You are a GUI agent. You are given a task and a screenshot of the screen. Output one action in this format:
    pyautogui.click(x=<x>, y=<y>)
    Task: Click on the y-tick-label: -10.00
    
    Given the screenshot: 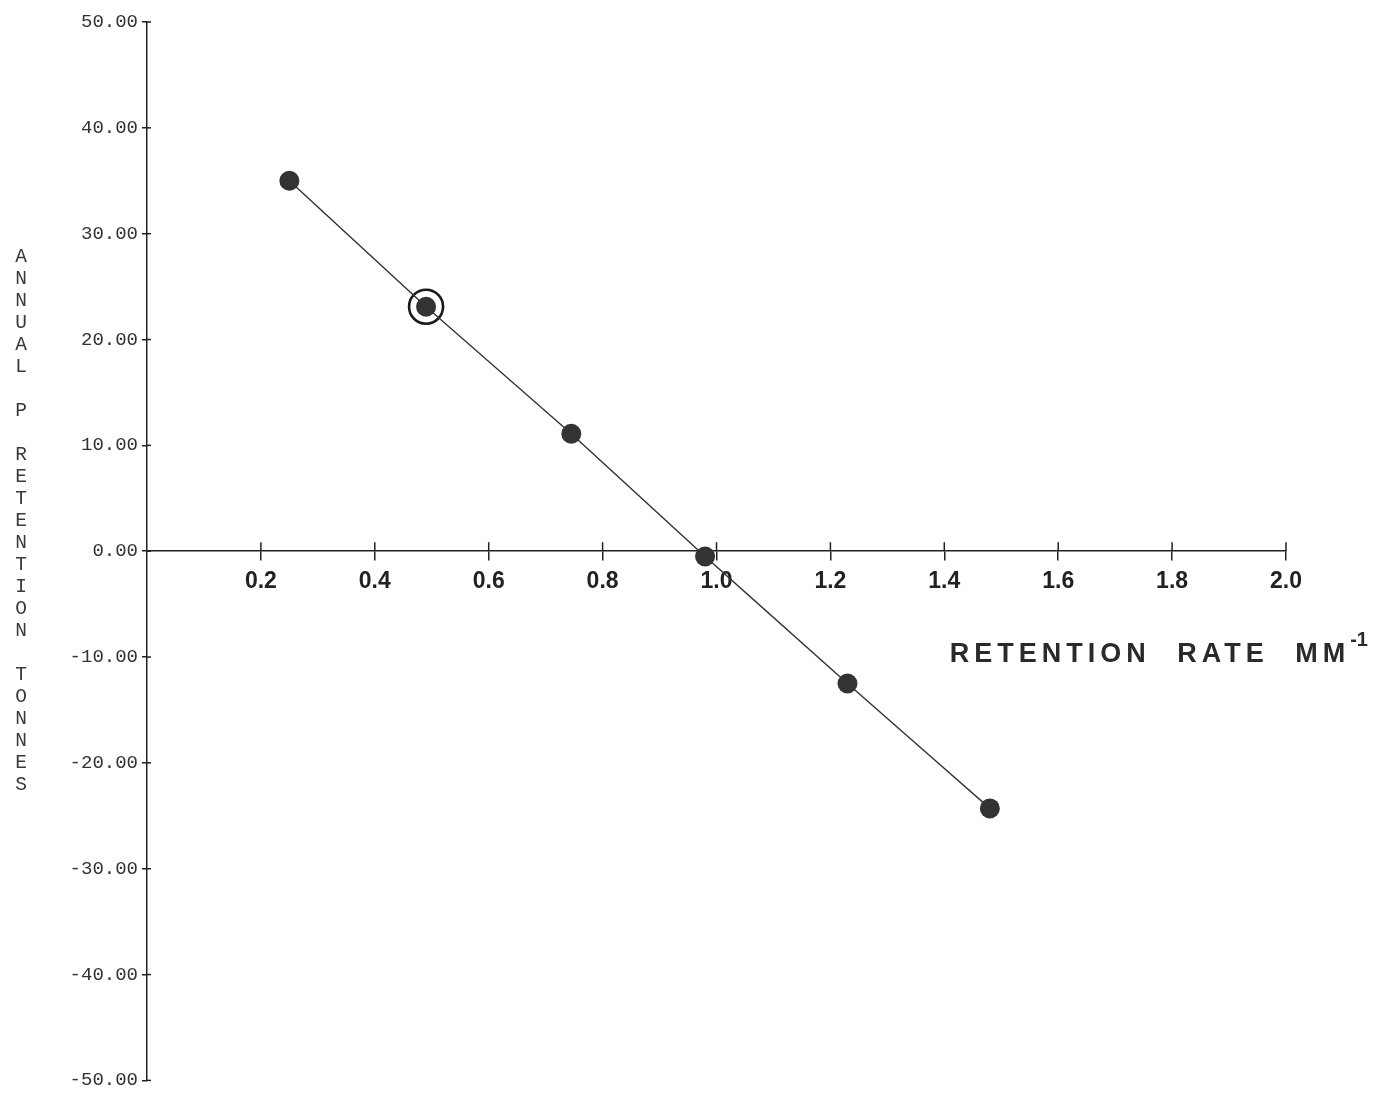 What is the action you would take?
    pyautogui.click(x=103, y=657)
    